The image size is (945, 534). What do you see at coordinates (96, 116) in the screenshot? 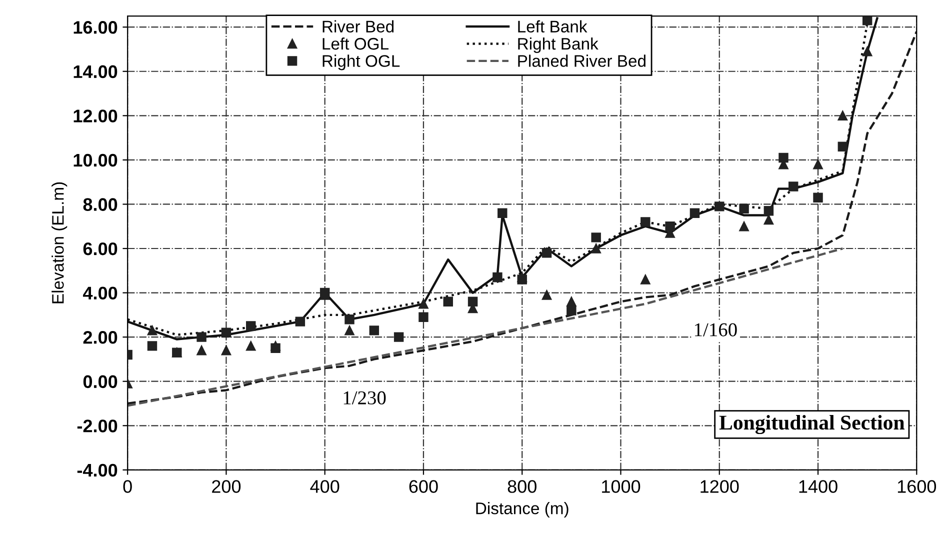
I see `y-tick-label: 12.00` at bounding box center [96, 116].